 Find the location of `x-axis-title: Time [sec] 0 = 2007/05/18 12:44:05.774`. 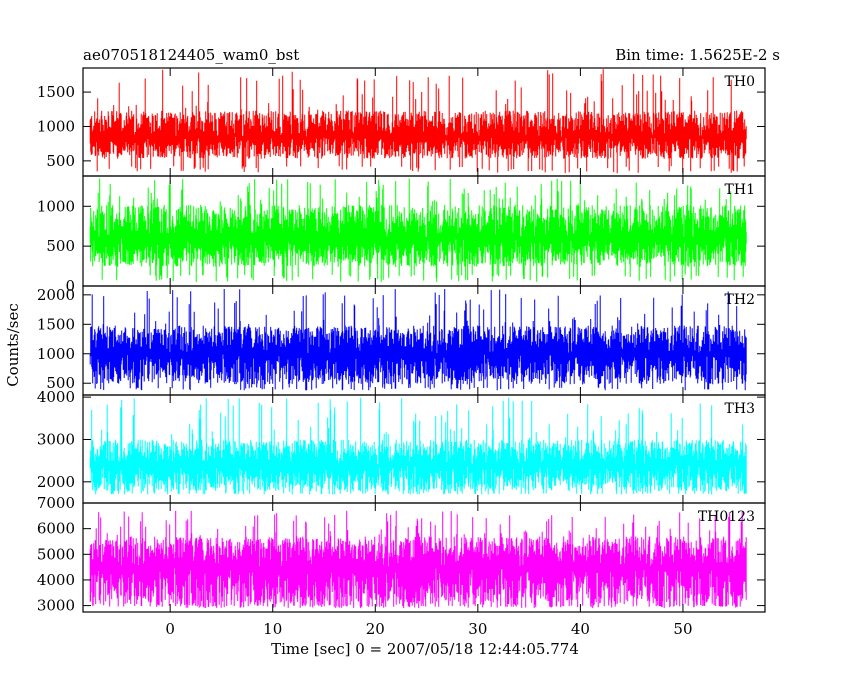

x-axis-title: Time [sec] 0 = 2007/05/18 12:44:05.774 is located at coordinates (425, 649).